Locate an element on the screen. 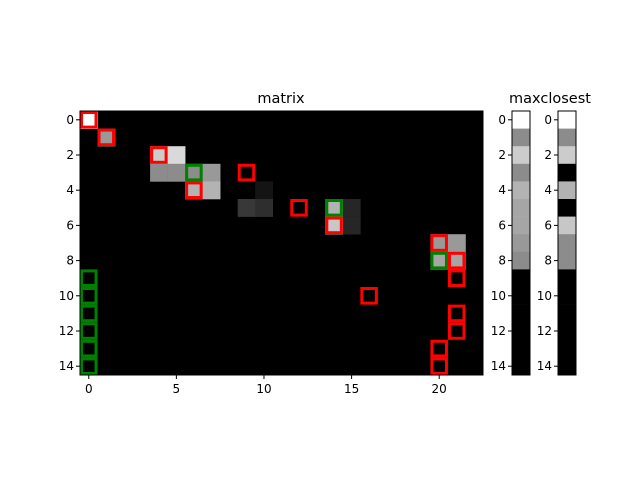 Image resolution: width=640 pixels, height=480 pixels. maxclosest-cells is located at coordinates (567, 243).